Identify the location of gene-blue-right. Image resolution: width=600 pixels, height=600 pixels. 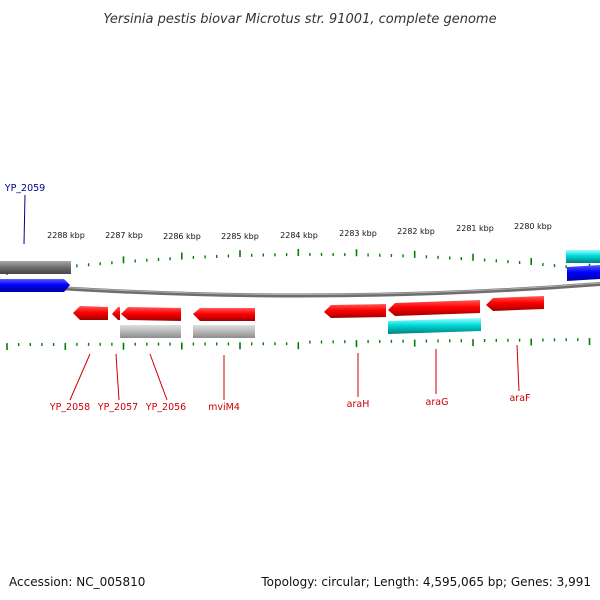
(583, 273).